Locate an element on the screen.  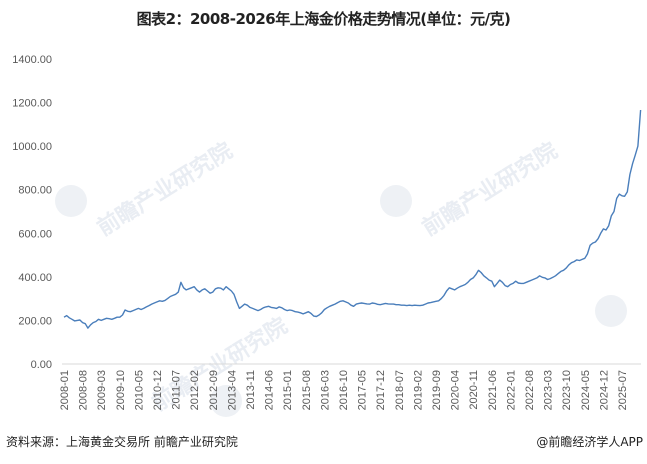
x-tick-label: 2011-07 is located at coordinates (177, 390).